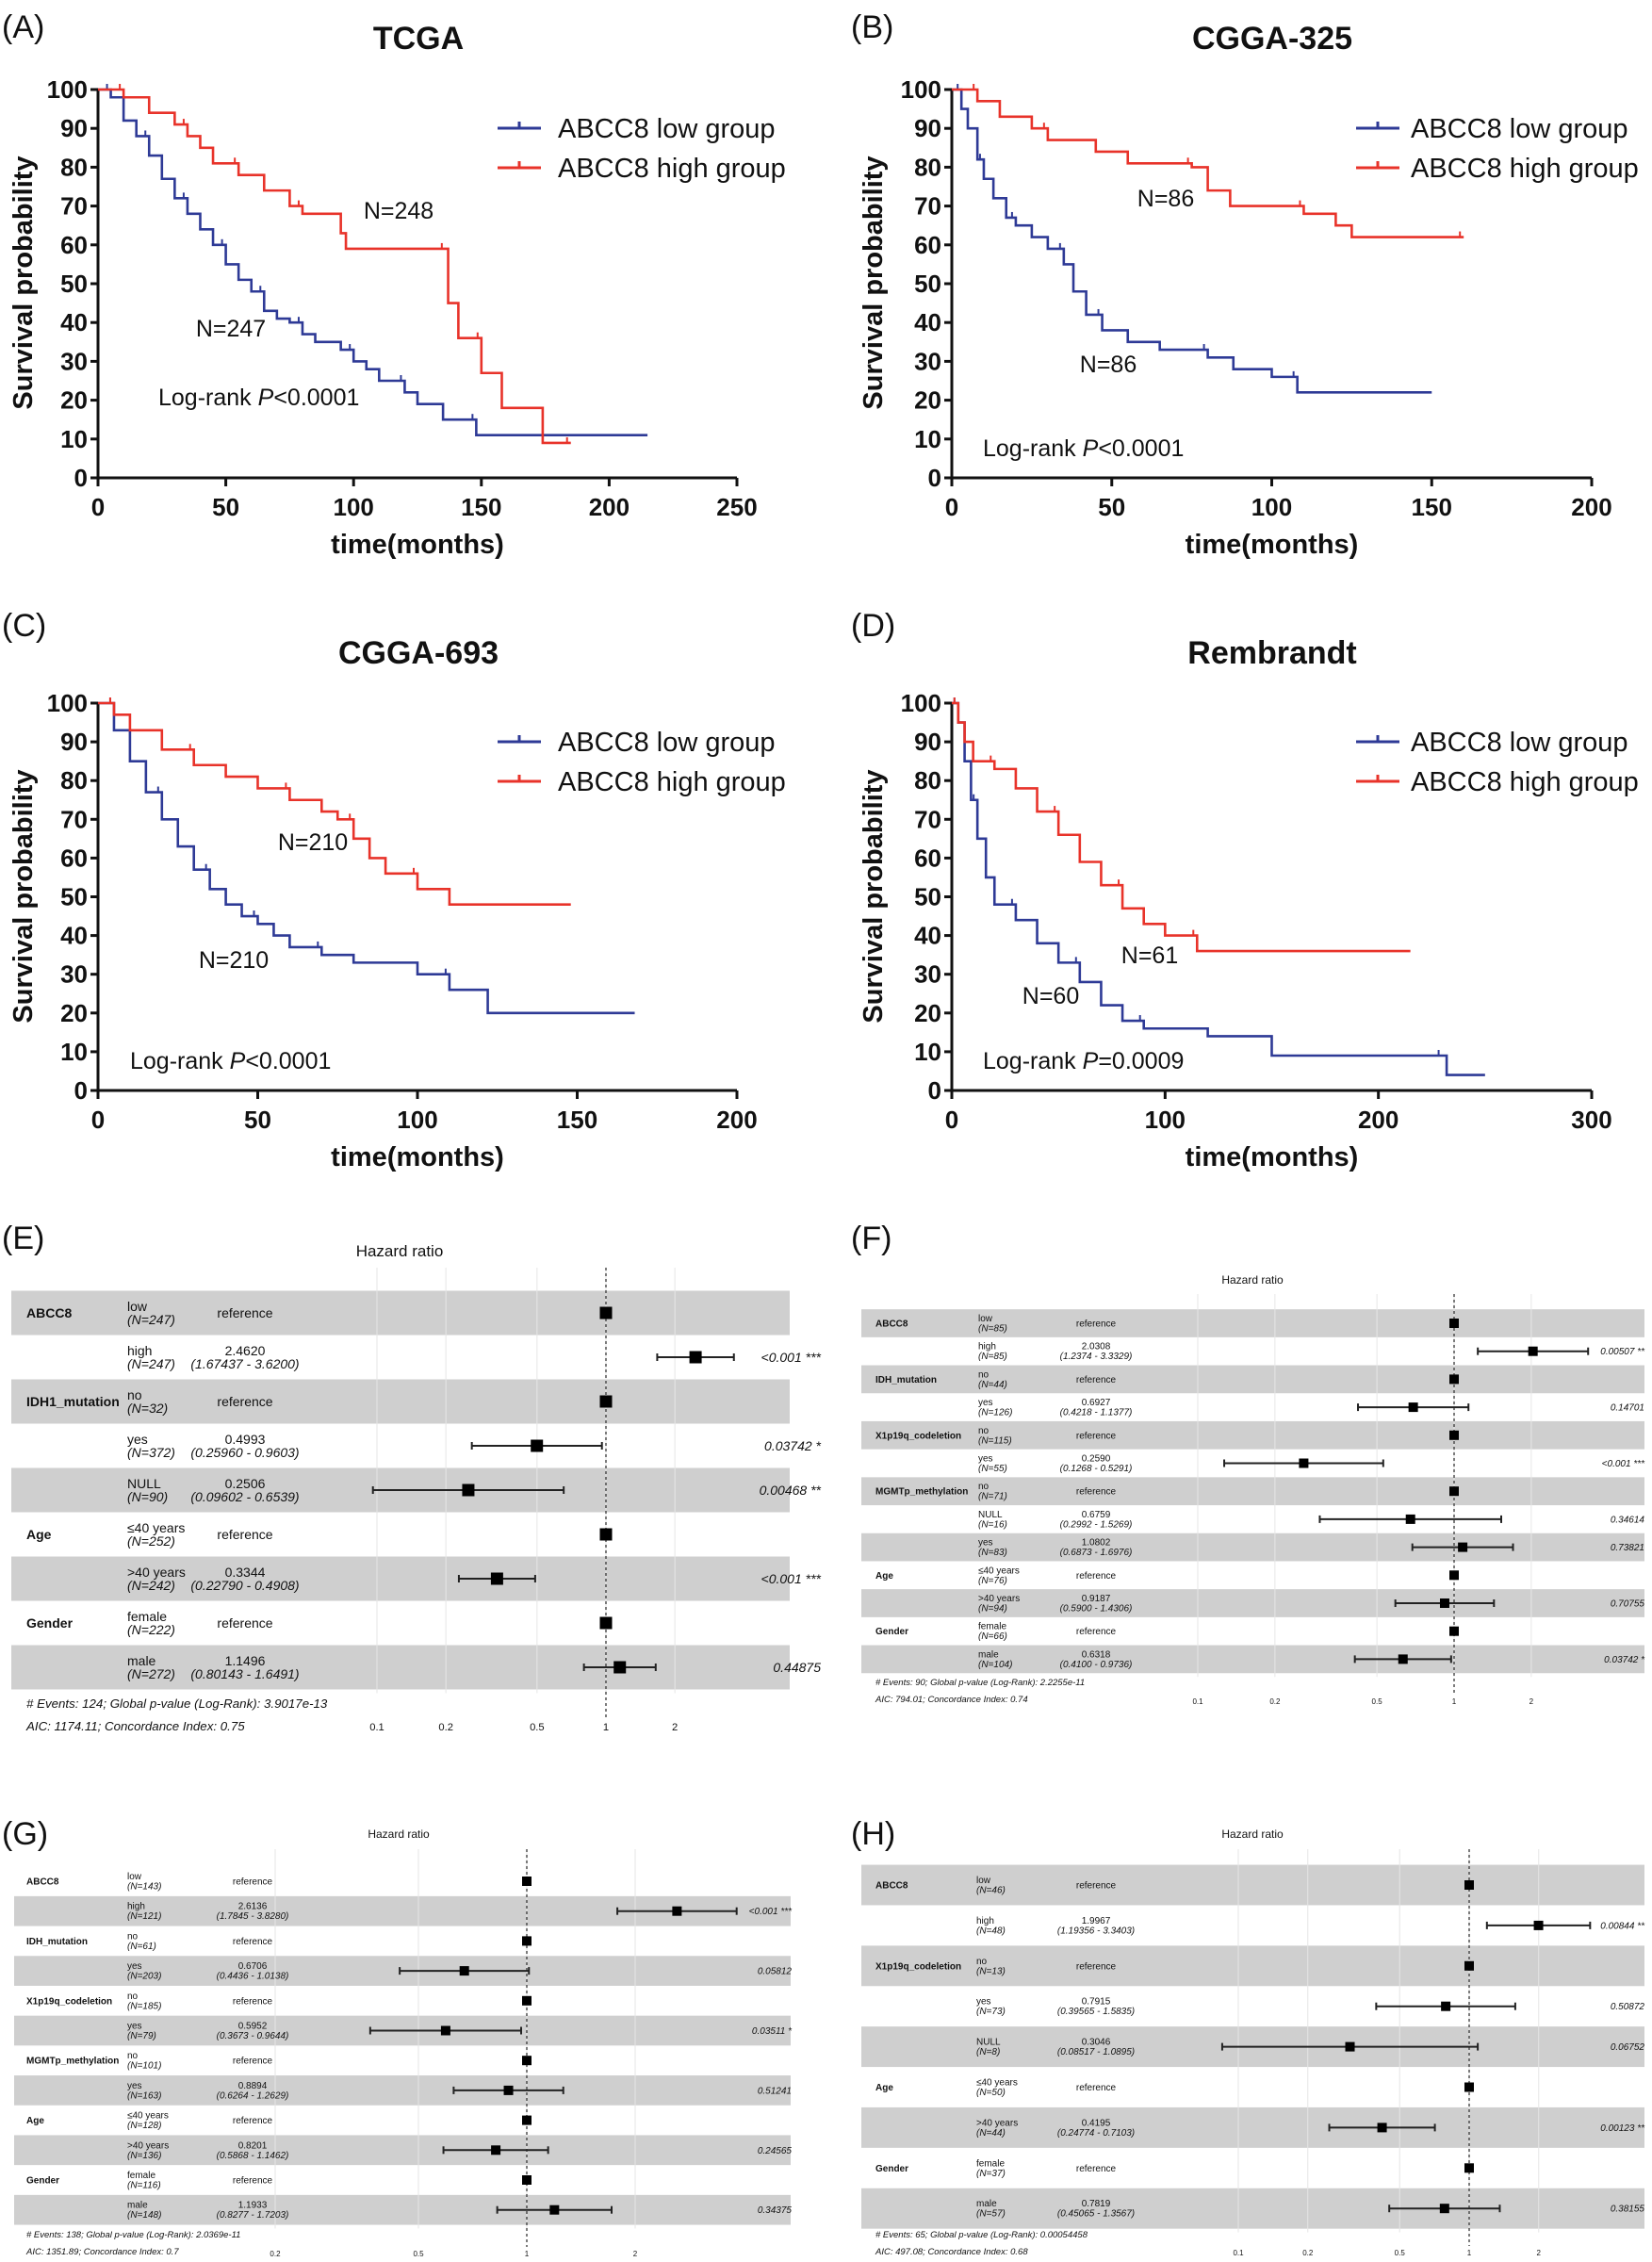  What do you see at coordinates (144, 1977) in the screenshot?
I see `n-label: (N=203)` at bounding box center [144, 1977].